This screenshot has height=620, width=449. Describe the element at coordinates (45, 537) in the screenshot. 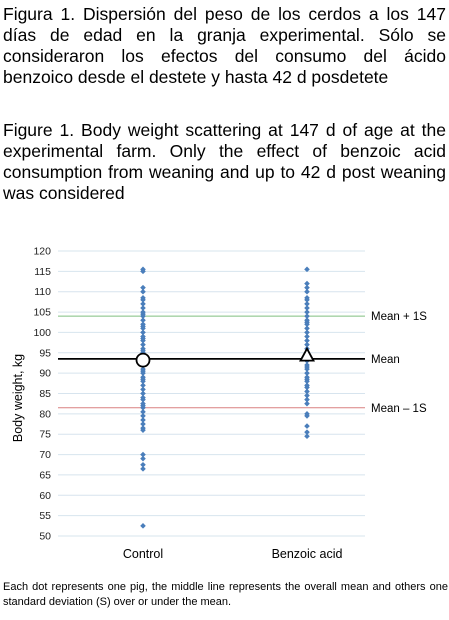

I see `y-tick-label: 50` at that location.